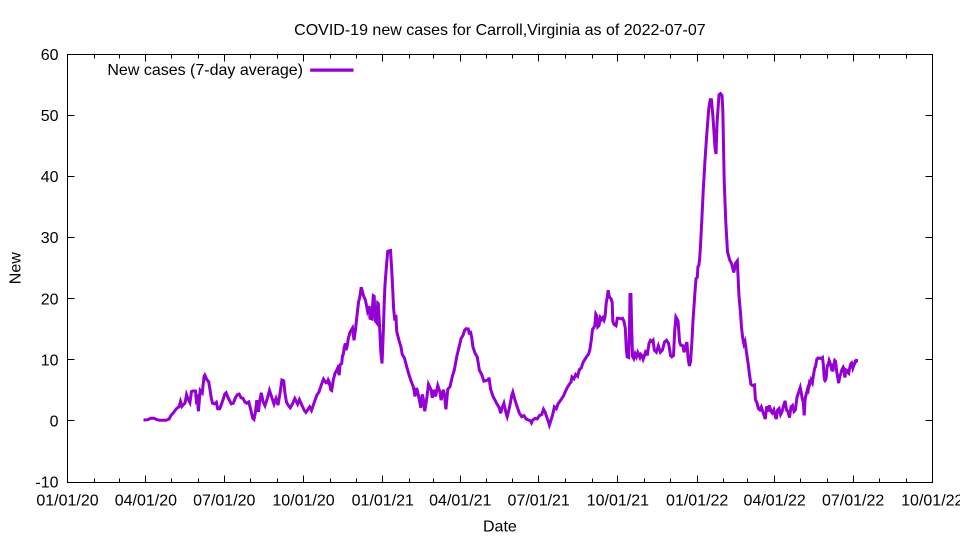 The width and height of the screenshot is (960, 540). I want to click on svg-text: 01/01/20, so click(67, 501).